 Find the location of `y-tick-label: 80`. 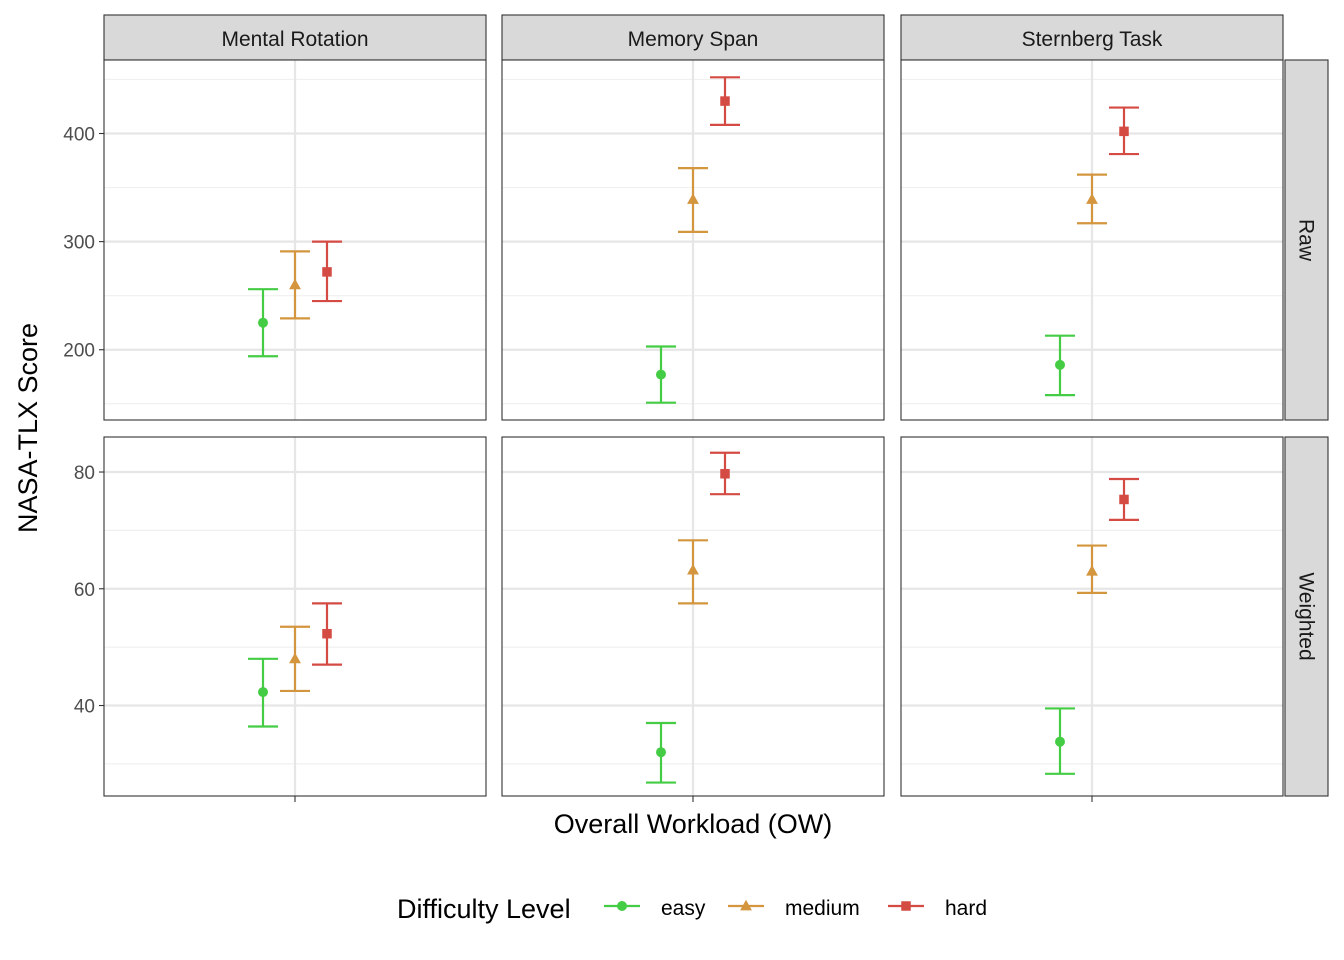

y-tick-label: 80 is located at coordinates (84, 473).